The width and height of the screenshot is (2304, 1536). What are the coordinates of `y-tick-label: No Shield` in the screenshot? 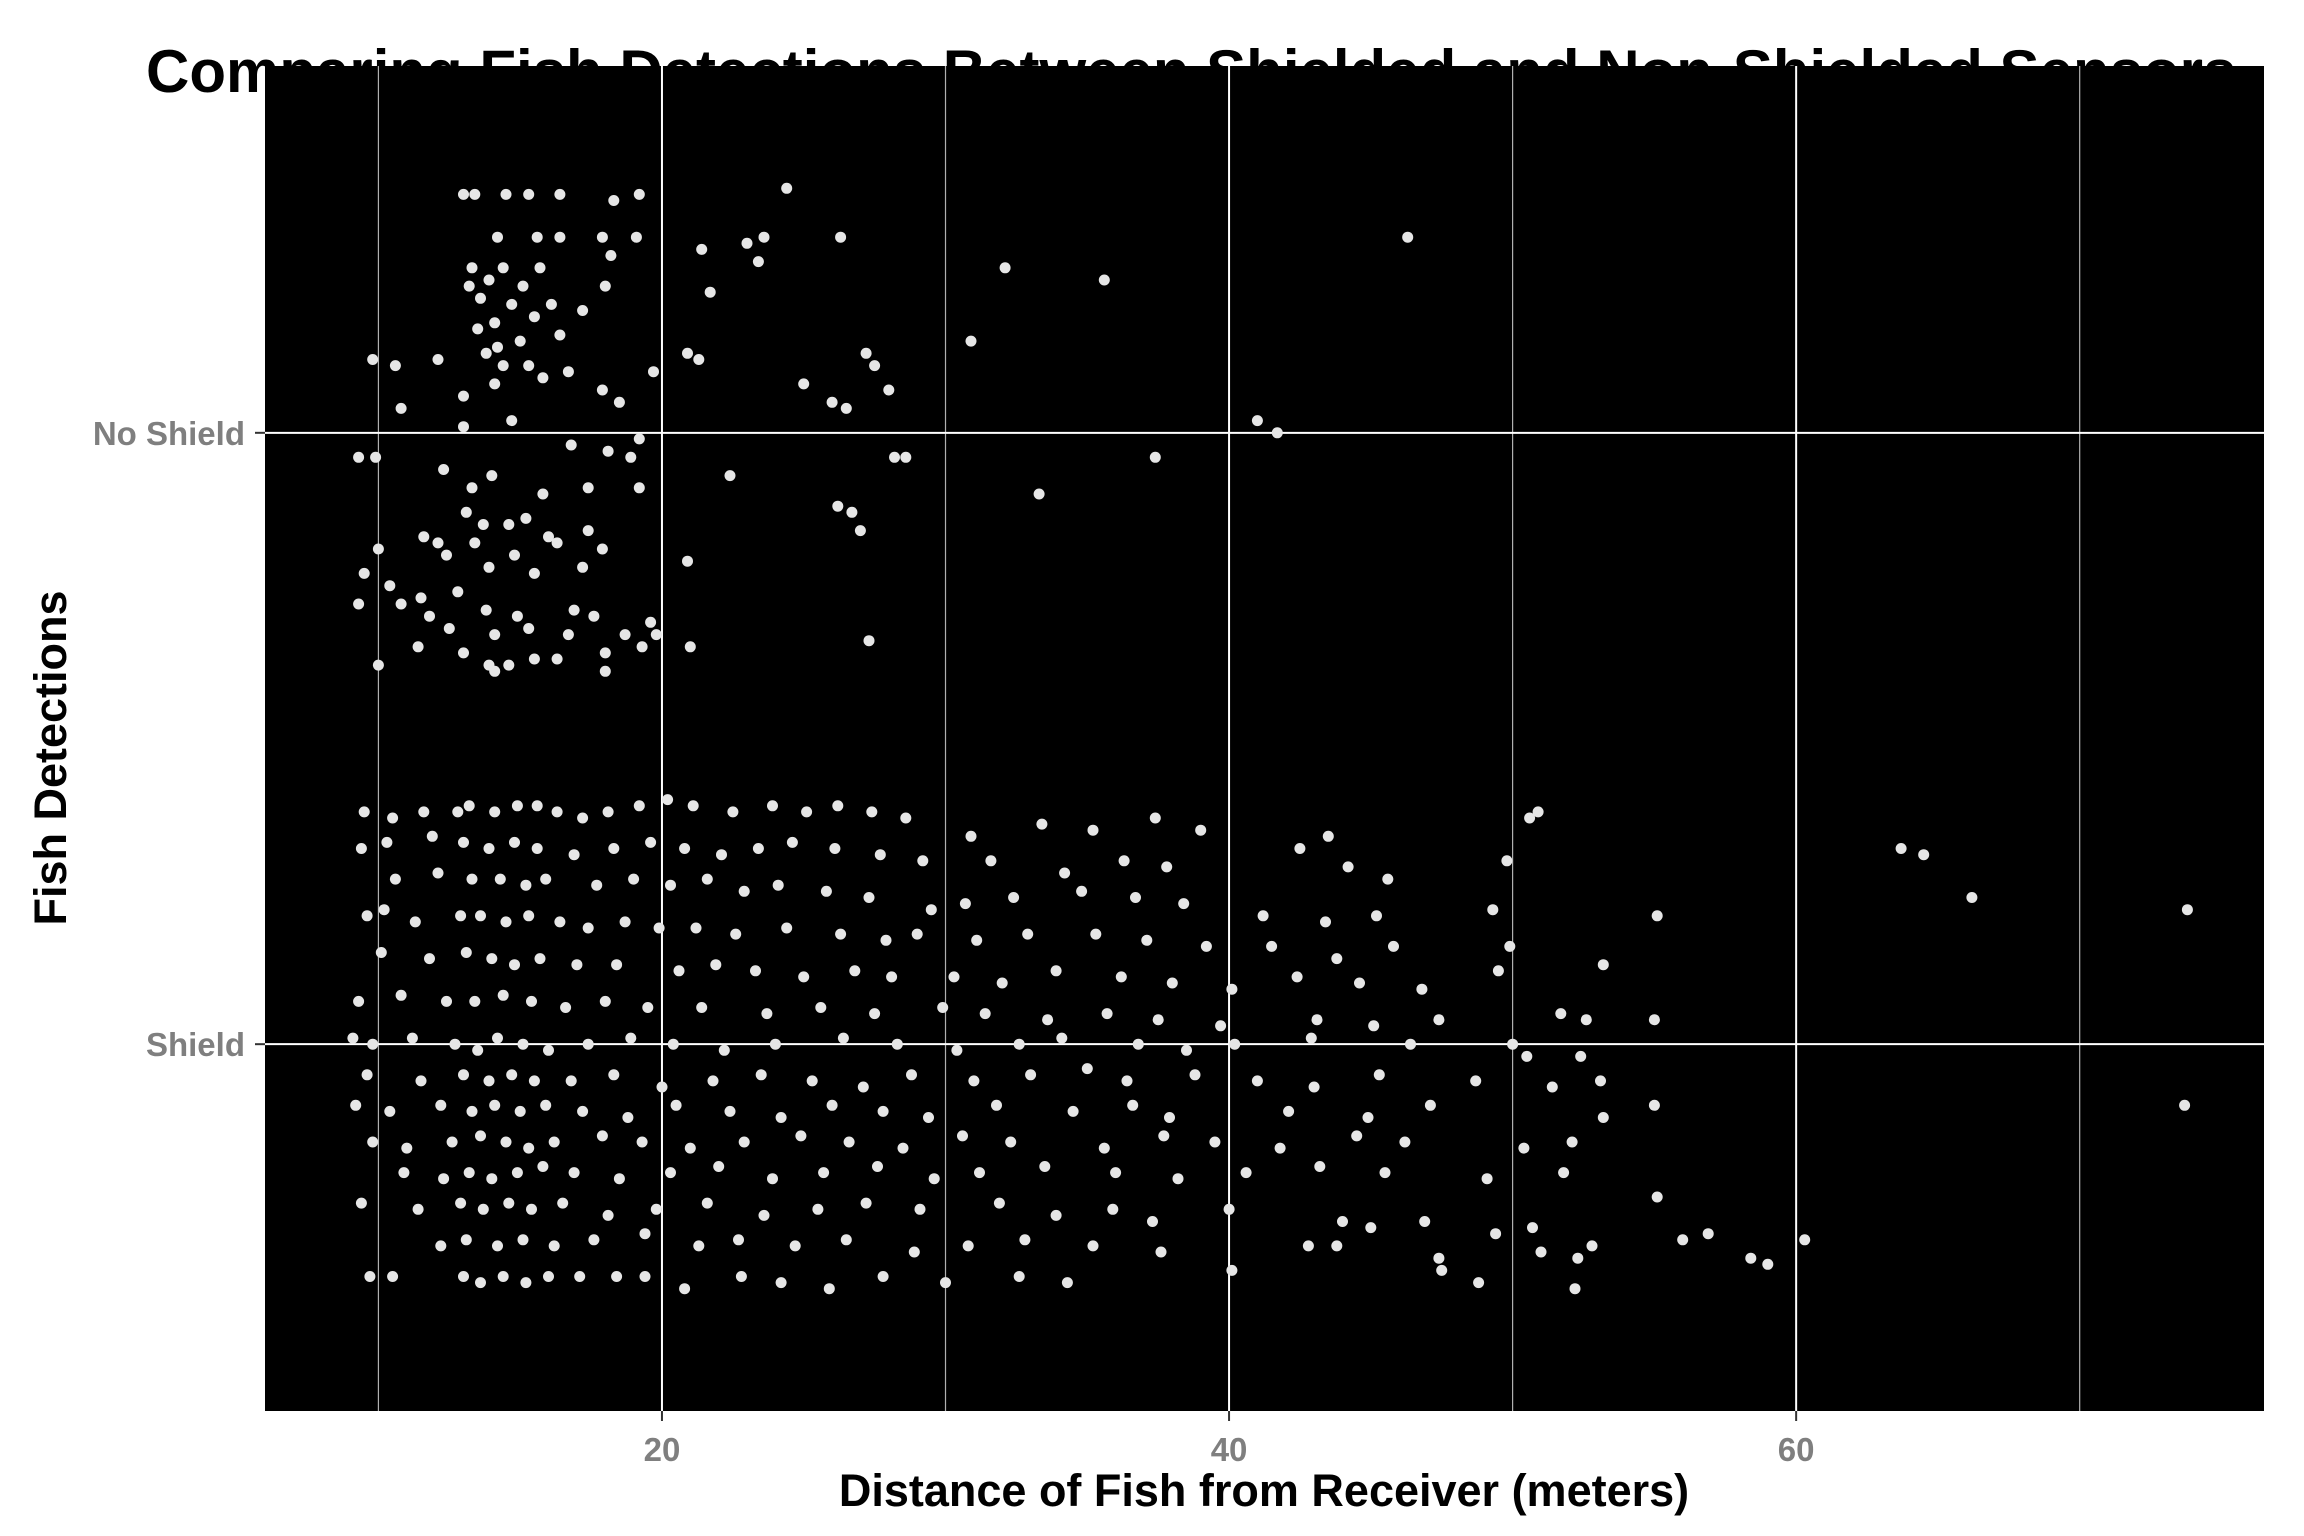 It's located at (169, 433).